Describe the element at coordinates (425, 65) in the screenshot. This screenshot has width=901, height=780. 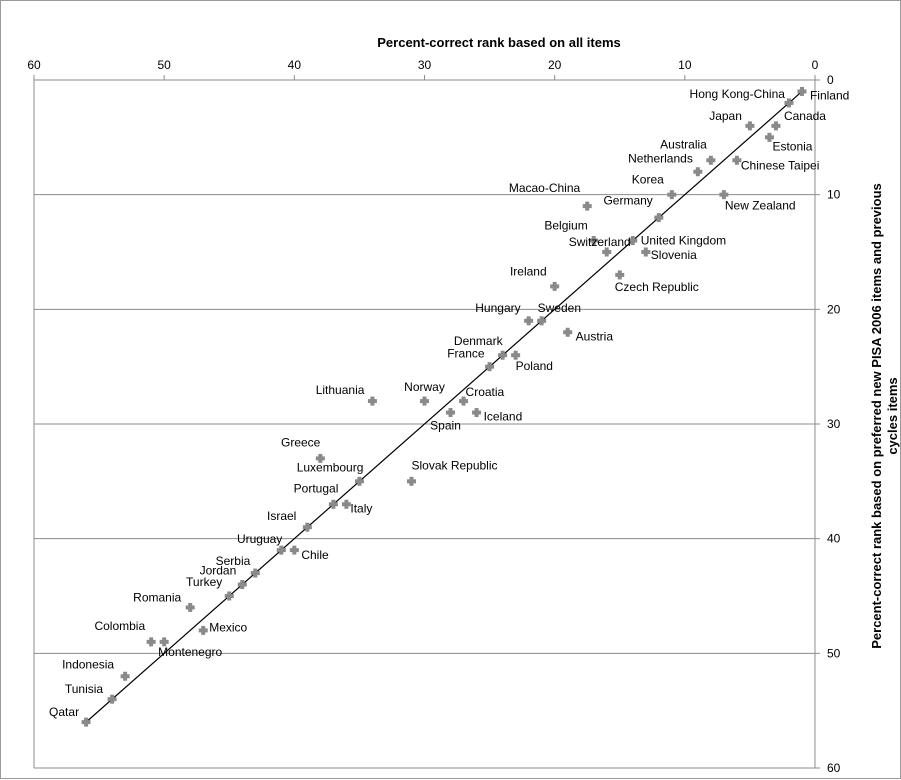
I see `x-tick-label: 30` at that location.